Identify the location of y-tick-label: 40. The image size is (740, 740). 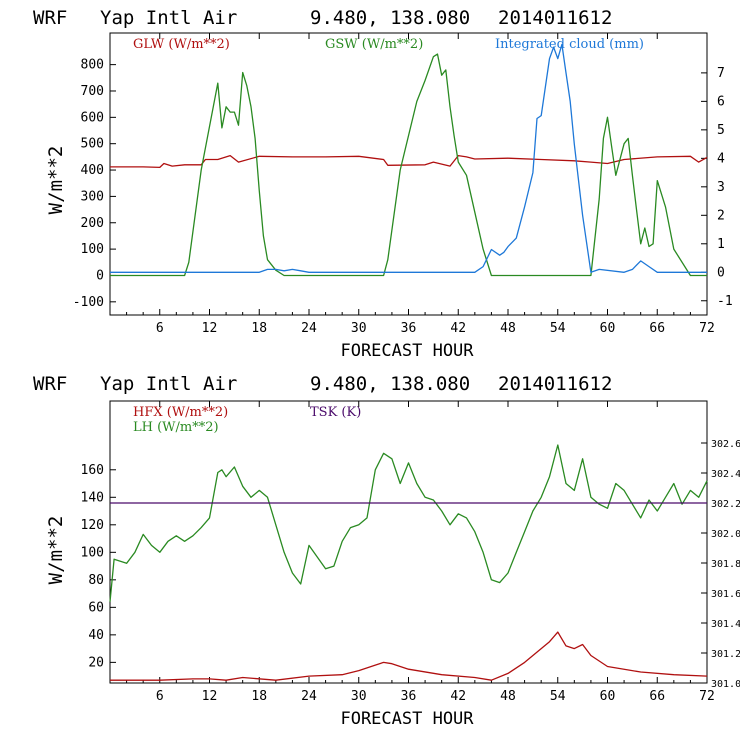
(96, 635).